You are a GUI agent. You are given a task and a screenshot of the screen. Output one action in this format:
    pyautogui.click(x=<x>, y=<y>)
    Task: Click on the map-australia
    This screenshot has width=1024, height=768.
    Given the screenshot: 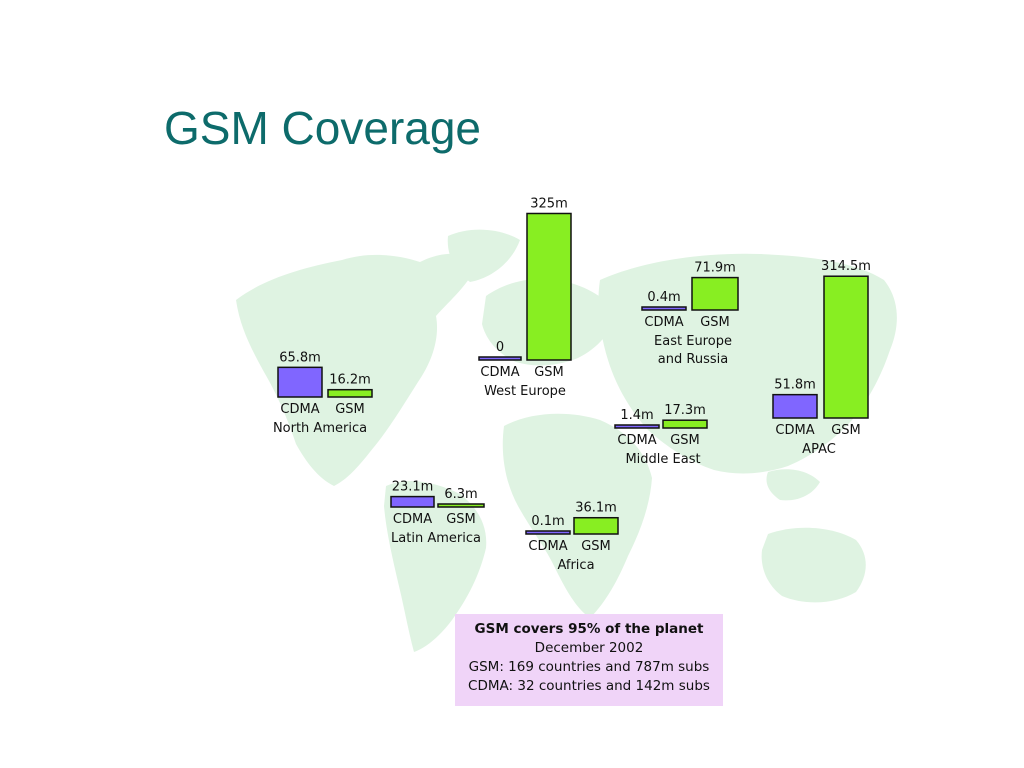 What is the action you would take?
    pyautogui.click(x=813, y=565)
    